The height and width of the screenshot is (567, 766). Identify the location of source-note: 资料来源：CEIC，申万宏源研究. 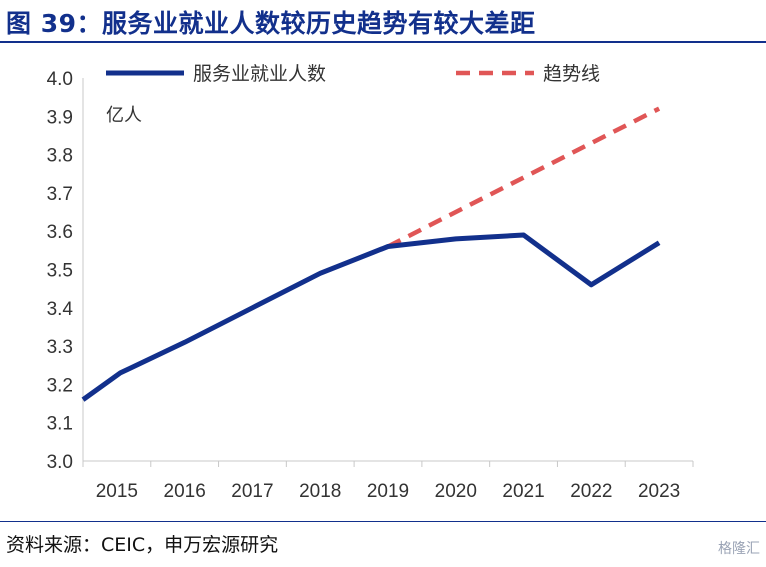
(142, 545).